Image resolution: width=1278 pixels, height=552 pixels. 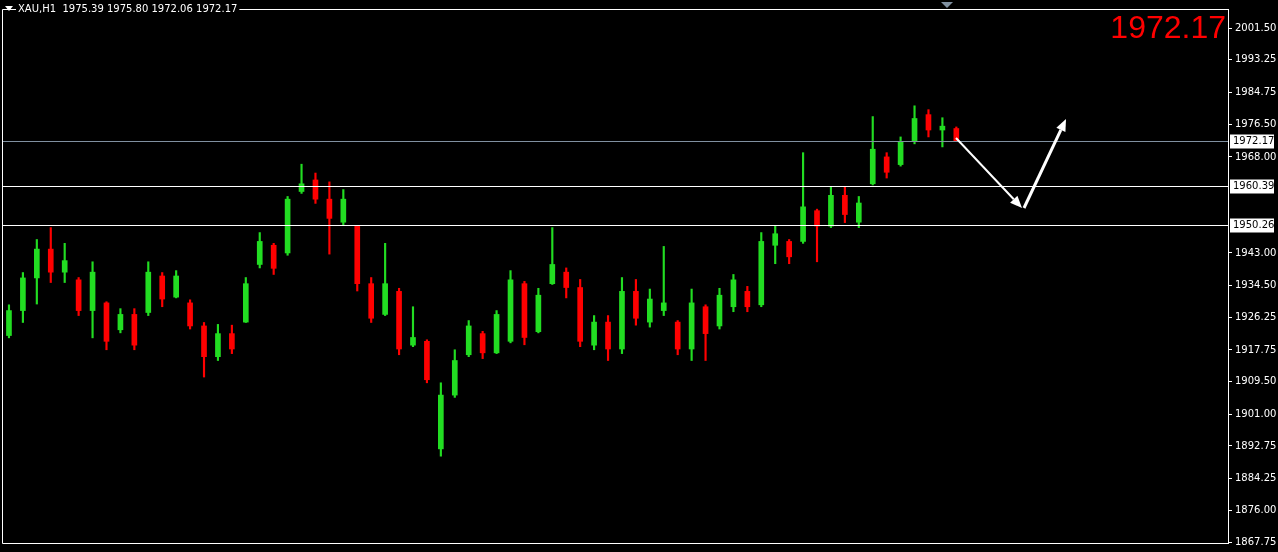 What do you see at coordinates (1256, 27) in the screenshot?
I see `y-tick-label: 2001.50` at bounding box center [1256, 27].